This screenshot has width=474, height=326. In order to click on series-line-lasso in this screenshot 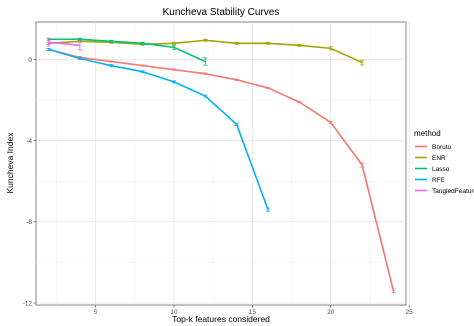, I will do `click(127, 50)`.